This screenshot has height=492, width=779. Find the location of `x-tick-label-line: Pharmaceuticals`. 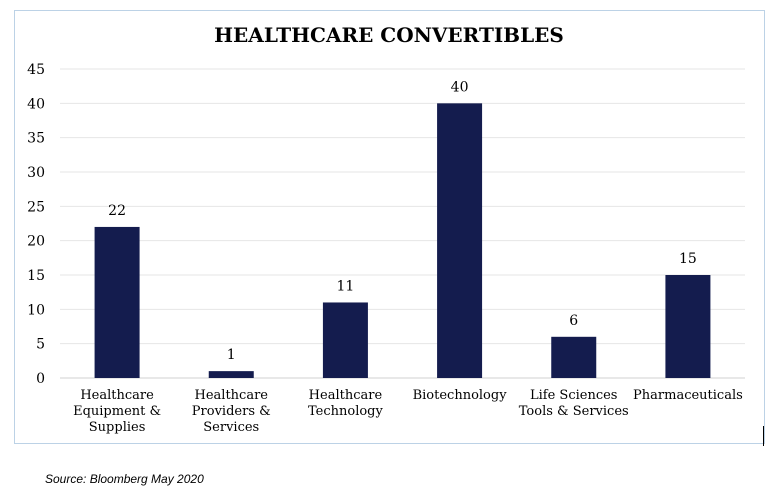

x-tick-label-line: Pharmaceuticals is located at coordinates (688, 395).